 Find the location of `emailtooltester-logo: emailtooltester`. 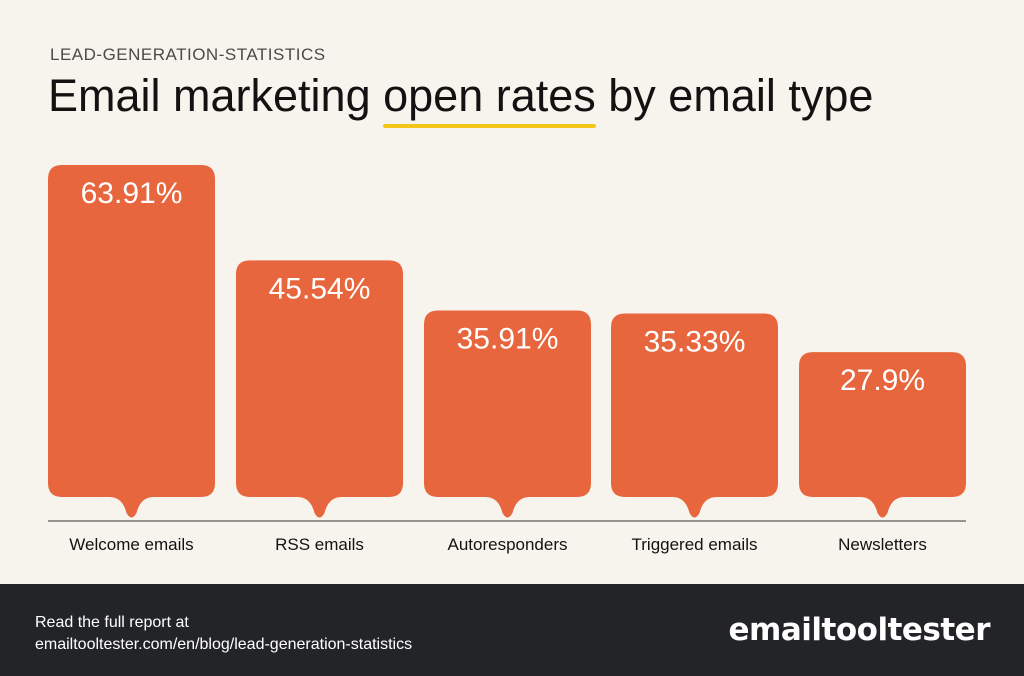

emailtooltester-logo: emailtooltester is located at coordinates (859, 630).